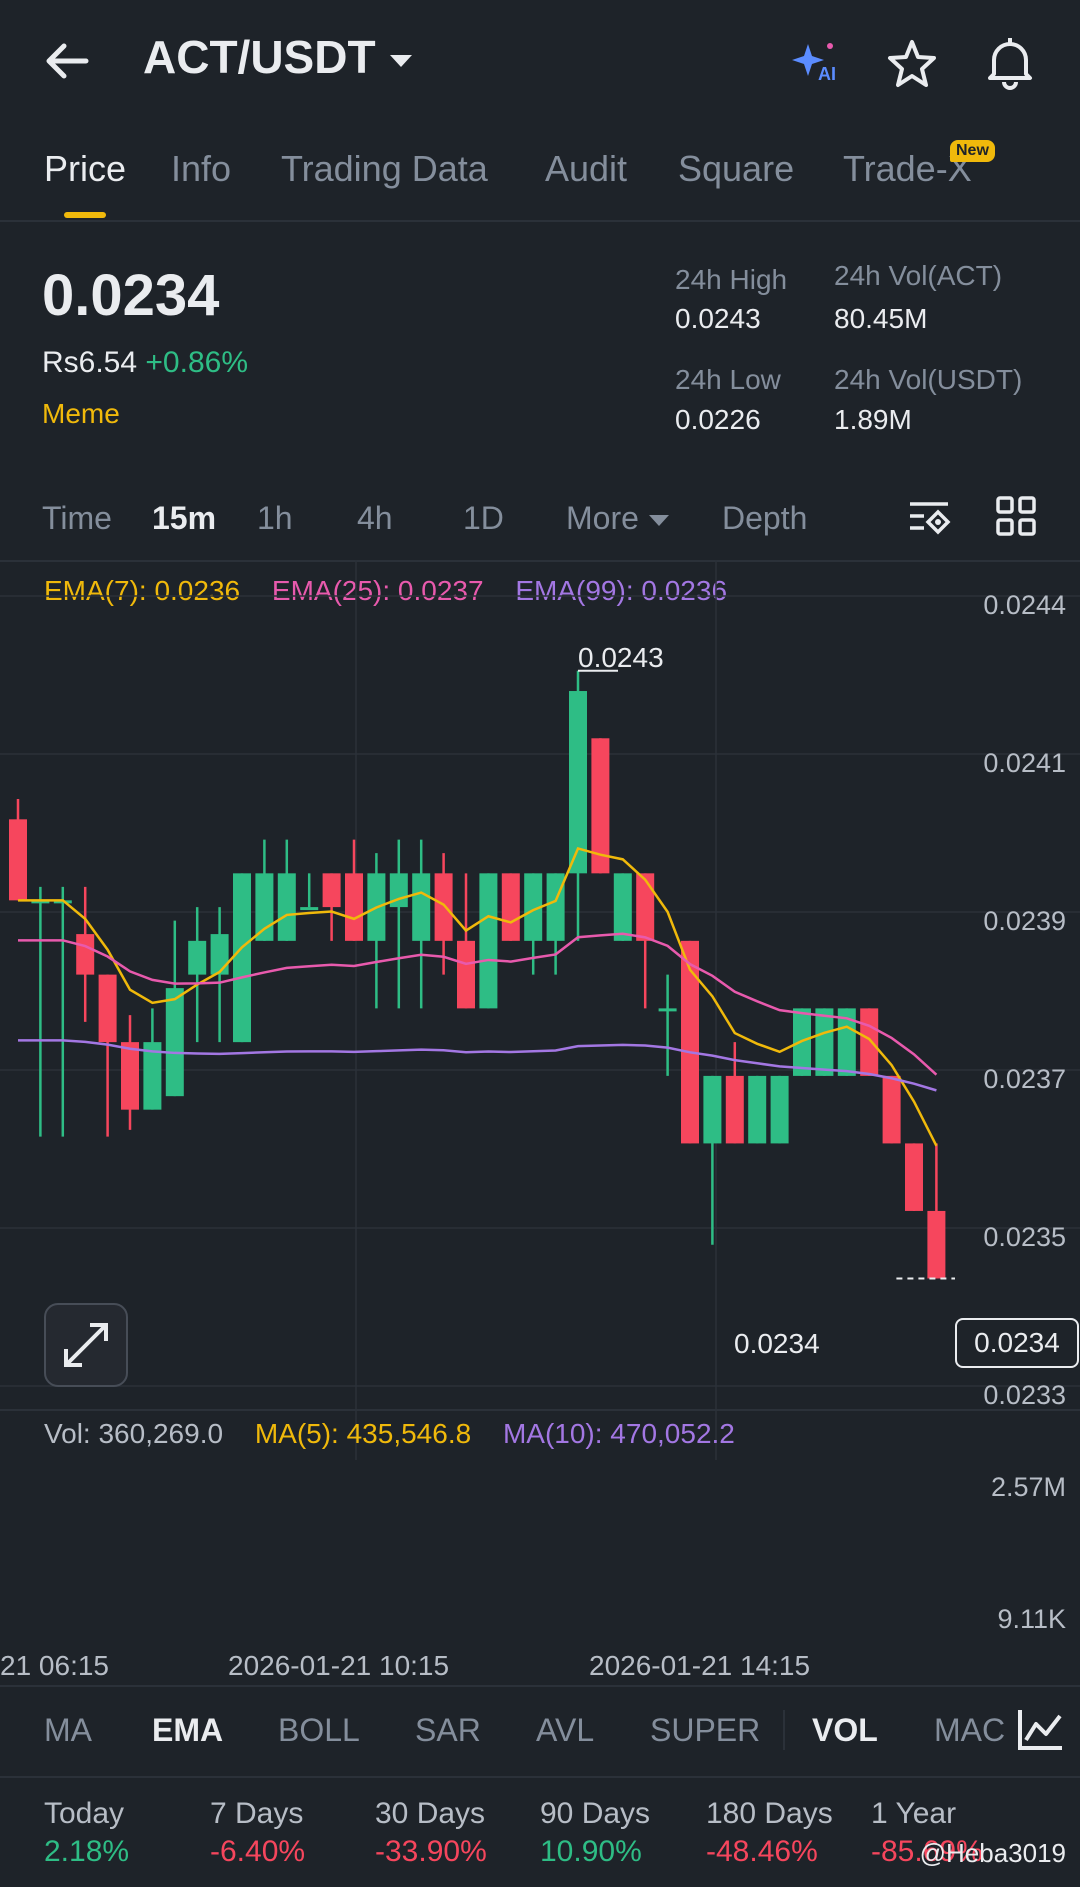 The image size is (1080, 1887). I want to click on timeframe-1h: 1h, so click(275, 518).